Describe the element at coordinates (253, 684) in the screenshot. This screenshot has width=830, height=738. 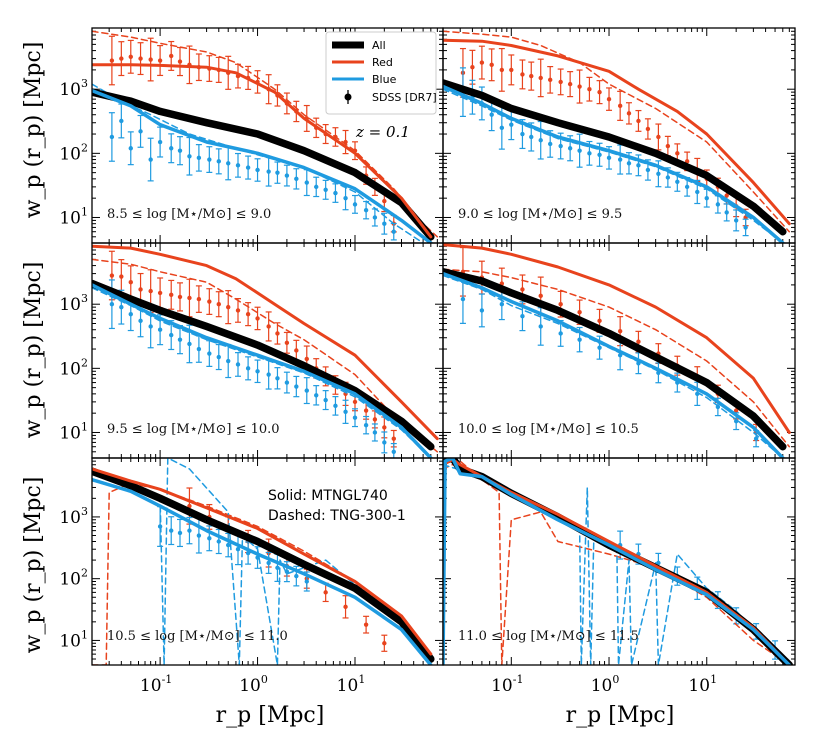
I see `x-tick-label: 10⁰` at that location.